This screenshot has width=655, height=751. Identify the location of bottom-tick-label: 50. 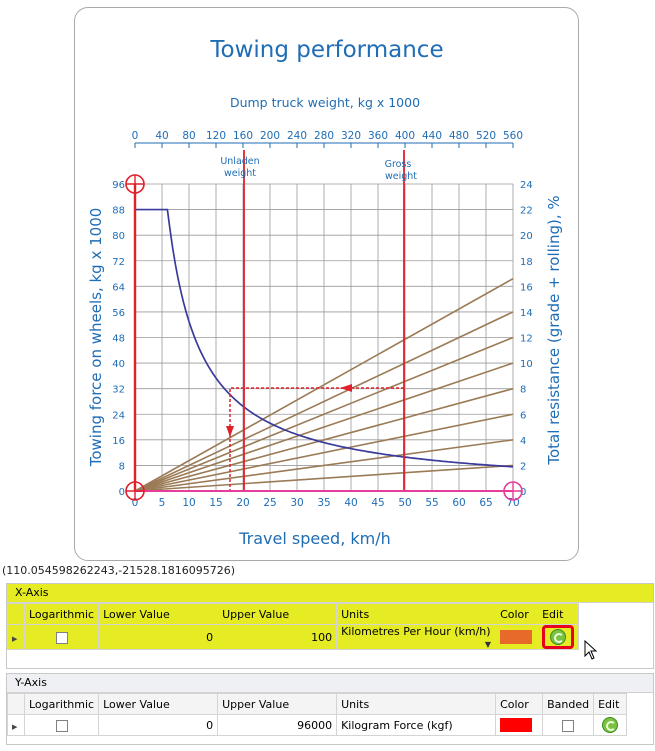
(404, 503).